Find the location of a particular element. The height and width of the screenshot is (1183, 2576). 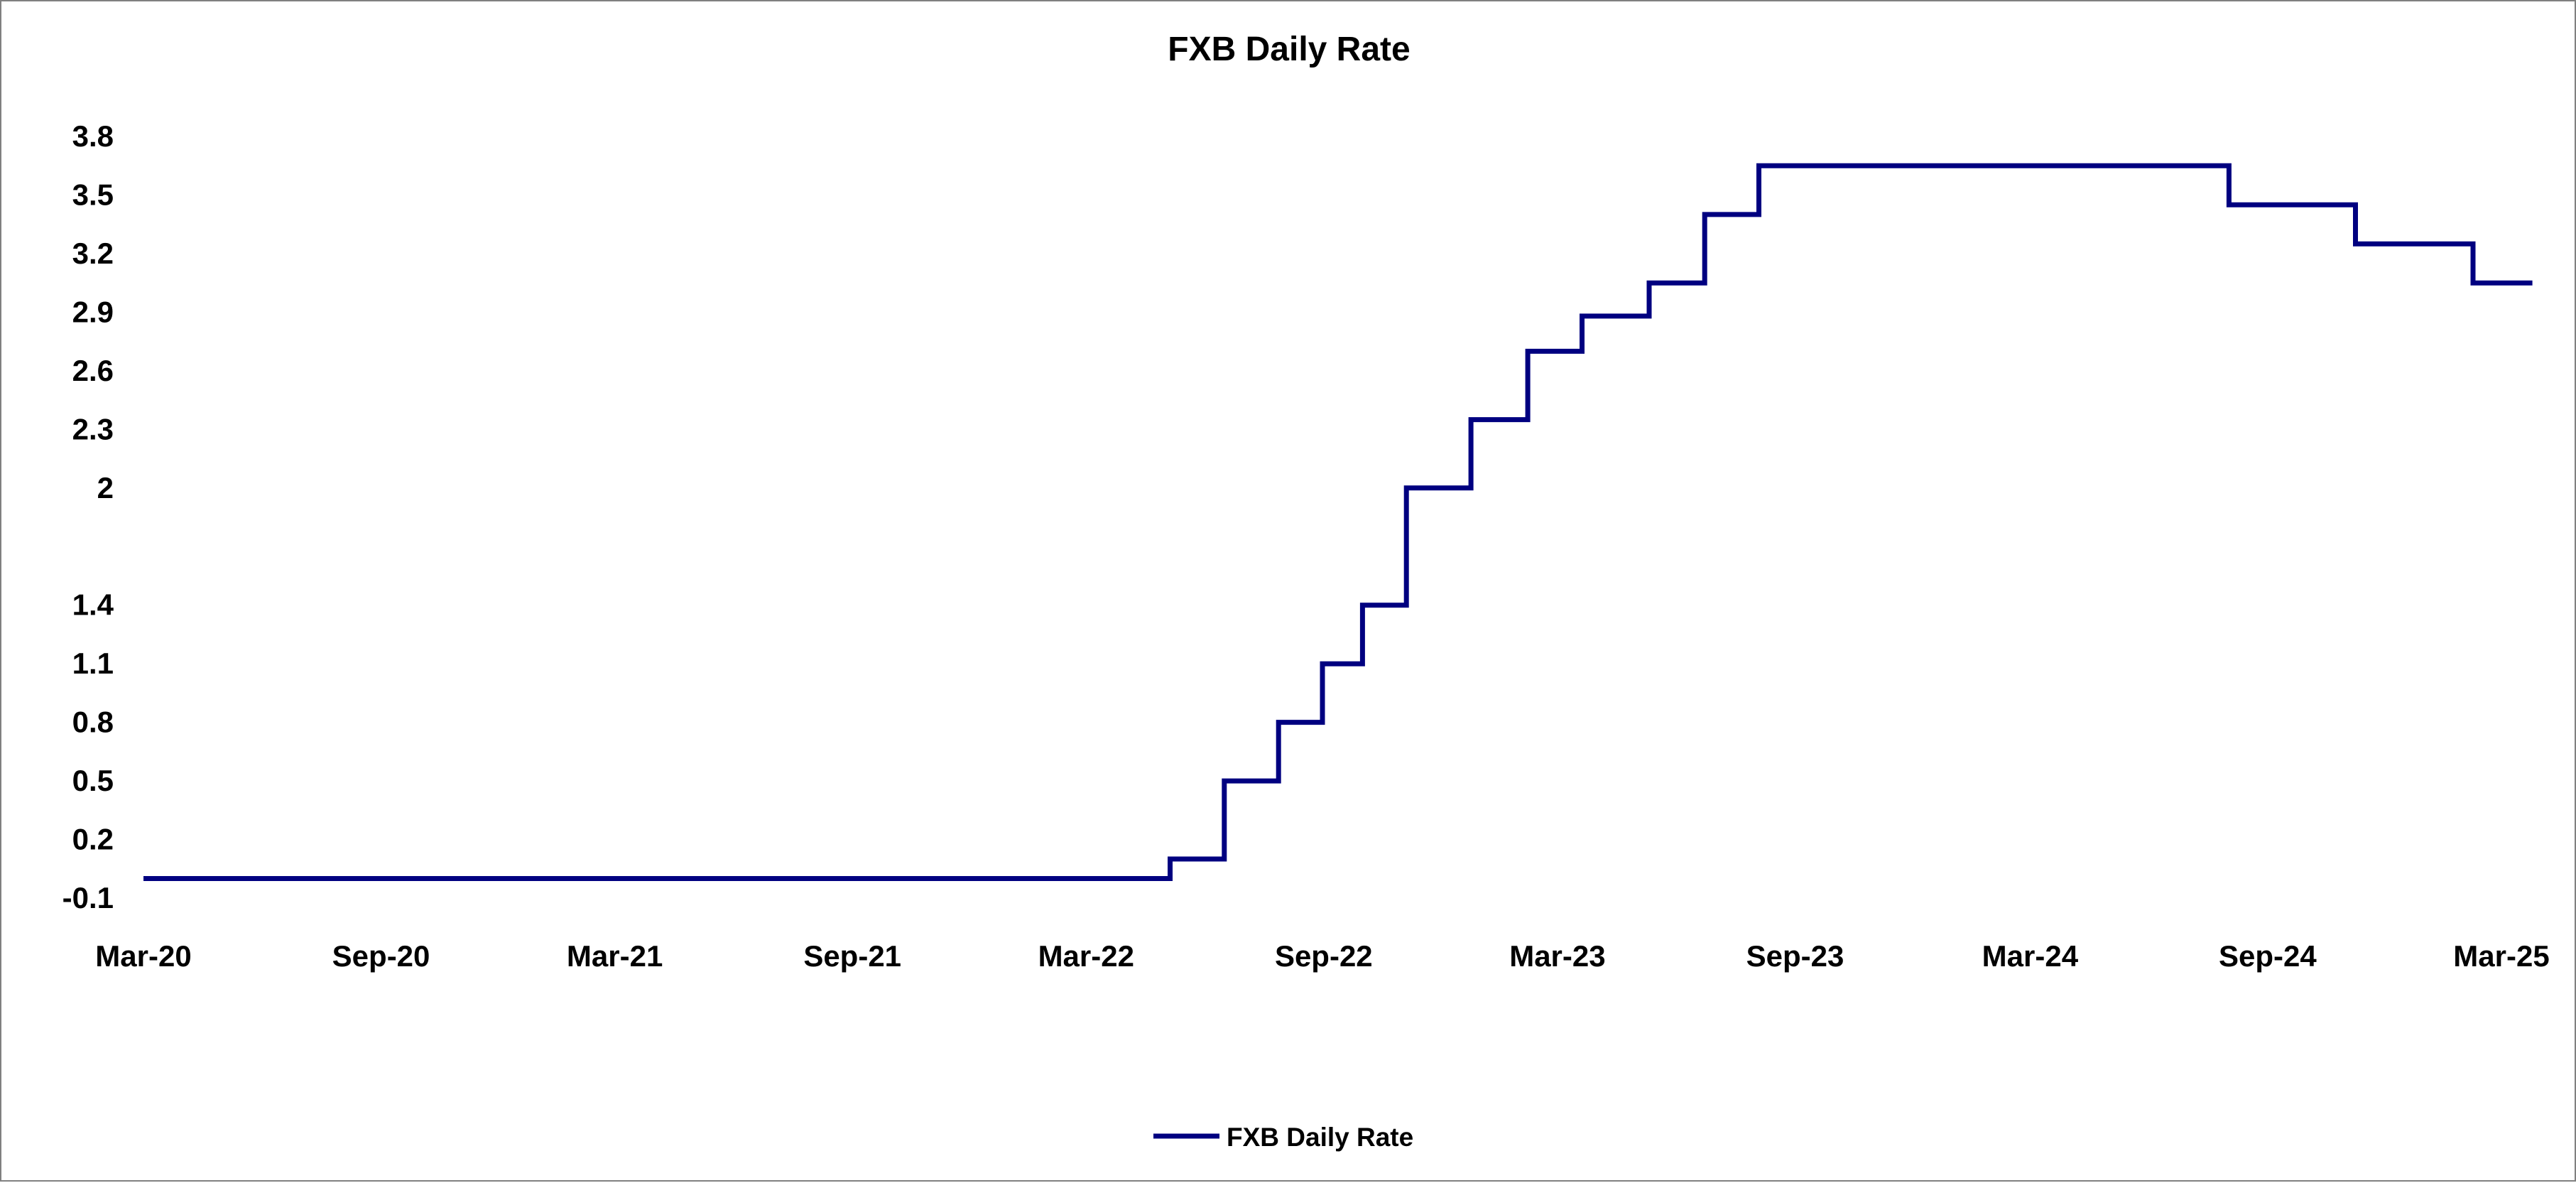

y-tick-label: 1.1 is located at coordinates (93, 663).